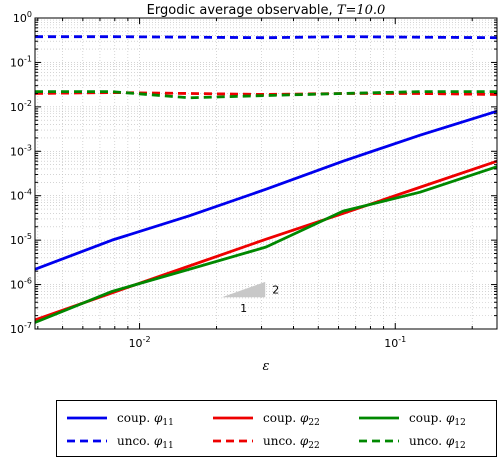  What do you see at coordinates (275, 290) in the screenshot?
I see `slope-rise-label: 2` at bounding box center [275, 290].